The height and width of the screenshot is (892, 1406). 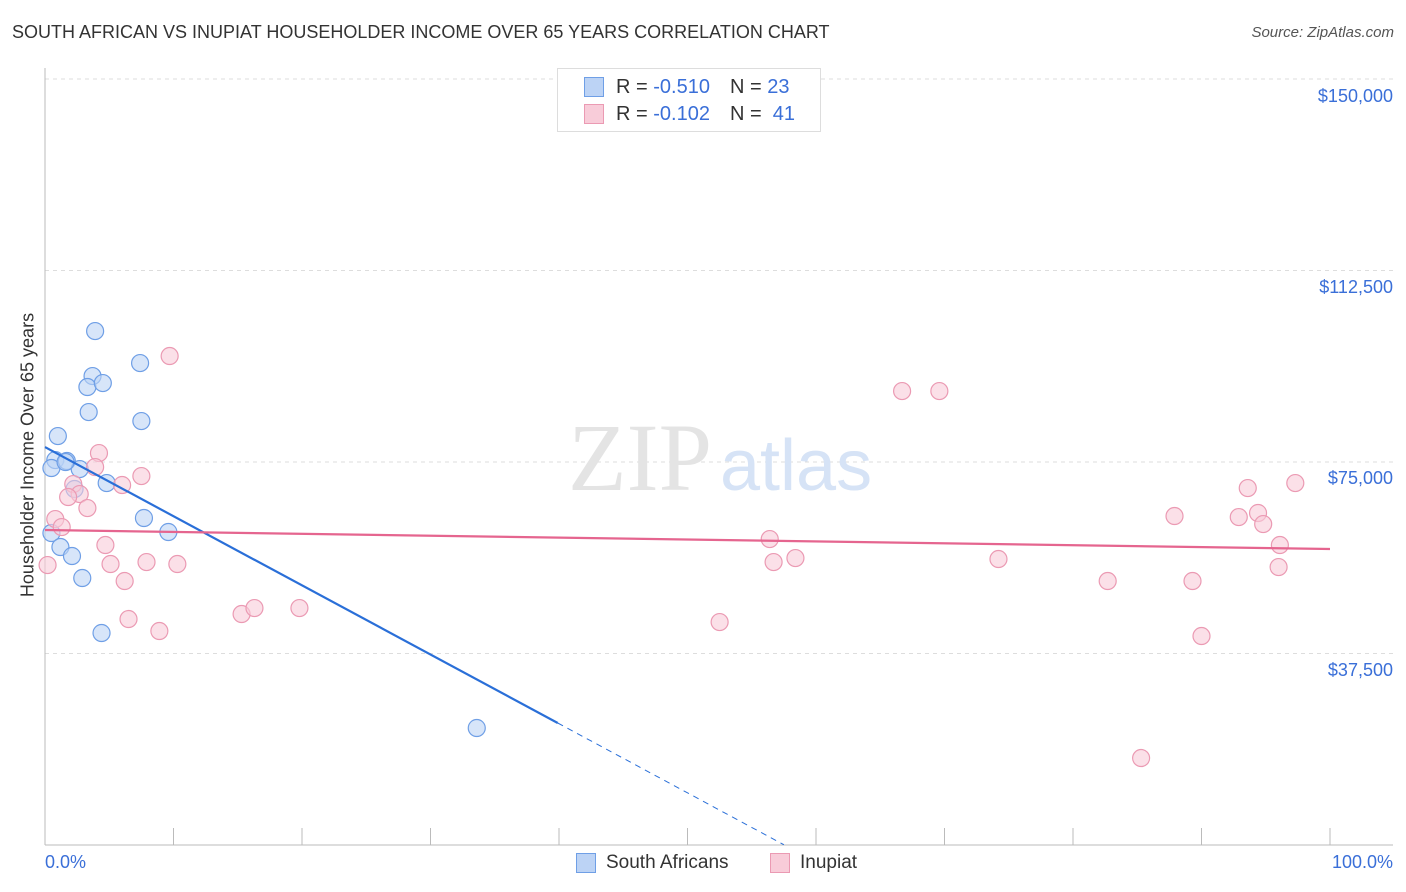 What do you see at coordinates (796, 466) in the screenshot?
I see `watermark-atlas: atlas` at bounding box center [796, 466].